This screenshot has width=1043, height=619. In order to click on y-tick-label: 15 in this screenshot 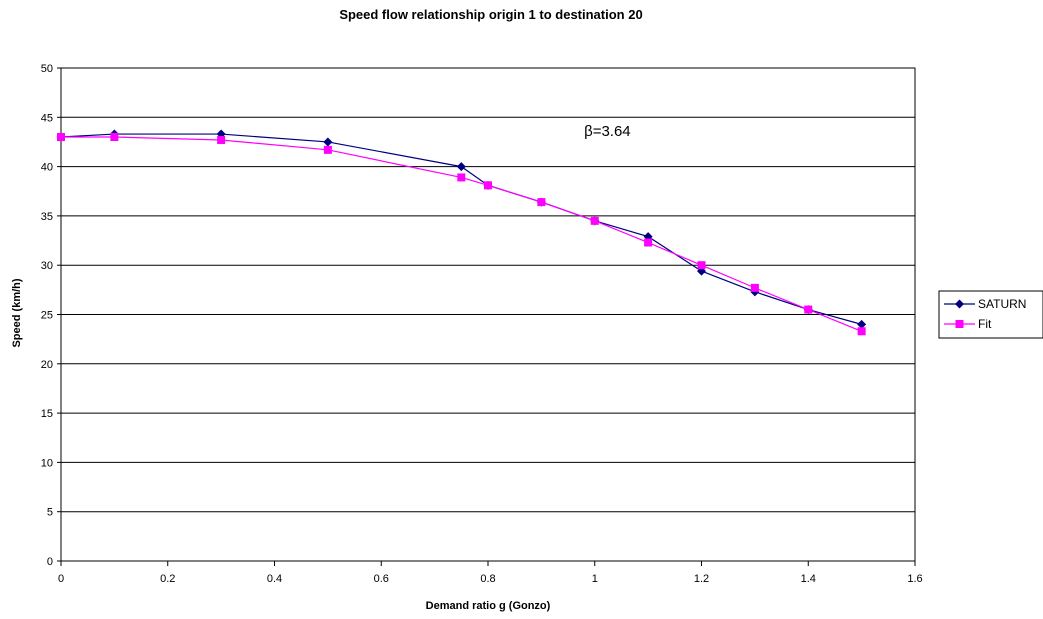, I will do `click(47, 414)`.